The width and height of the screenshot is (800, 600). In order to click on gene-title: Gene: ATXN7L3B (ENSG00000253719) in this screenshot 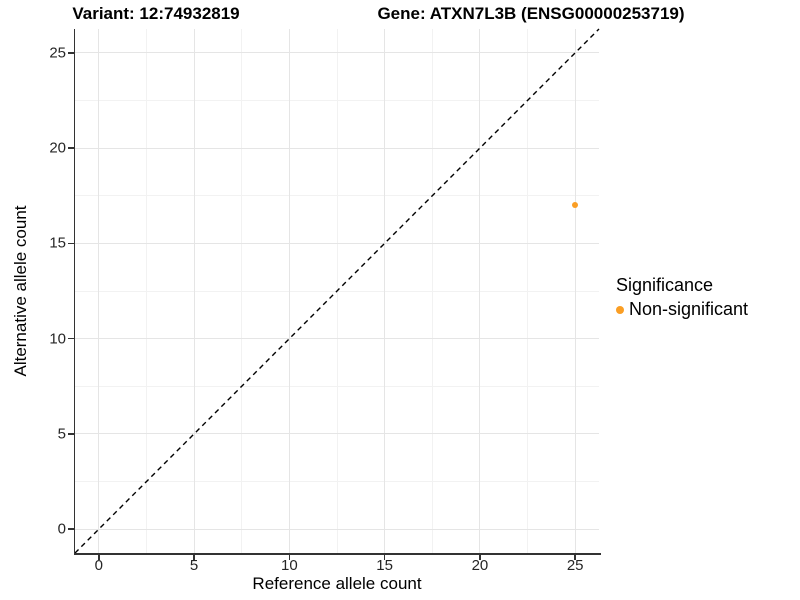, I will do `click(531, 13)`.